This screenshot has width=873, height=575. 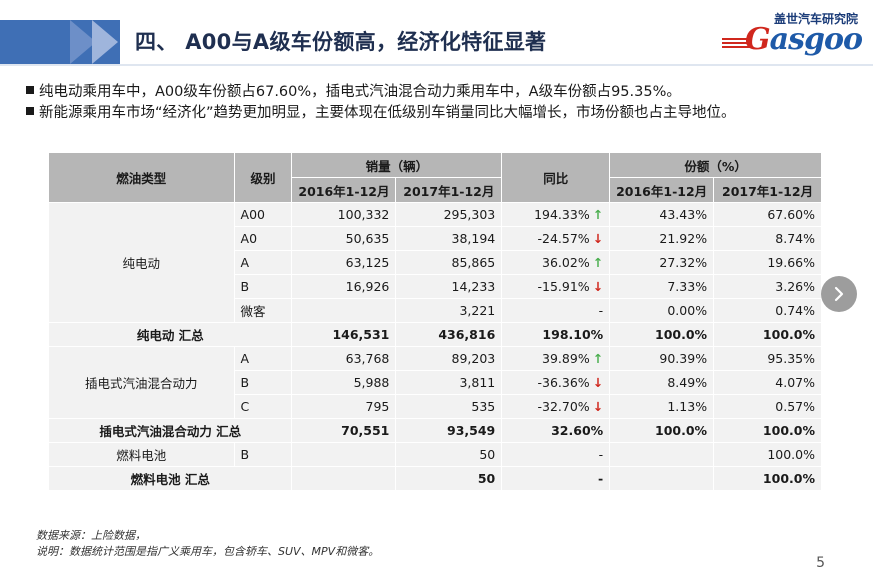 What do you see at coordinates (556, 286) in the screenshot?
I see `cell-yoy: -15.91% ↓` at bounding box center [556, 286].